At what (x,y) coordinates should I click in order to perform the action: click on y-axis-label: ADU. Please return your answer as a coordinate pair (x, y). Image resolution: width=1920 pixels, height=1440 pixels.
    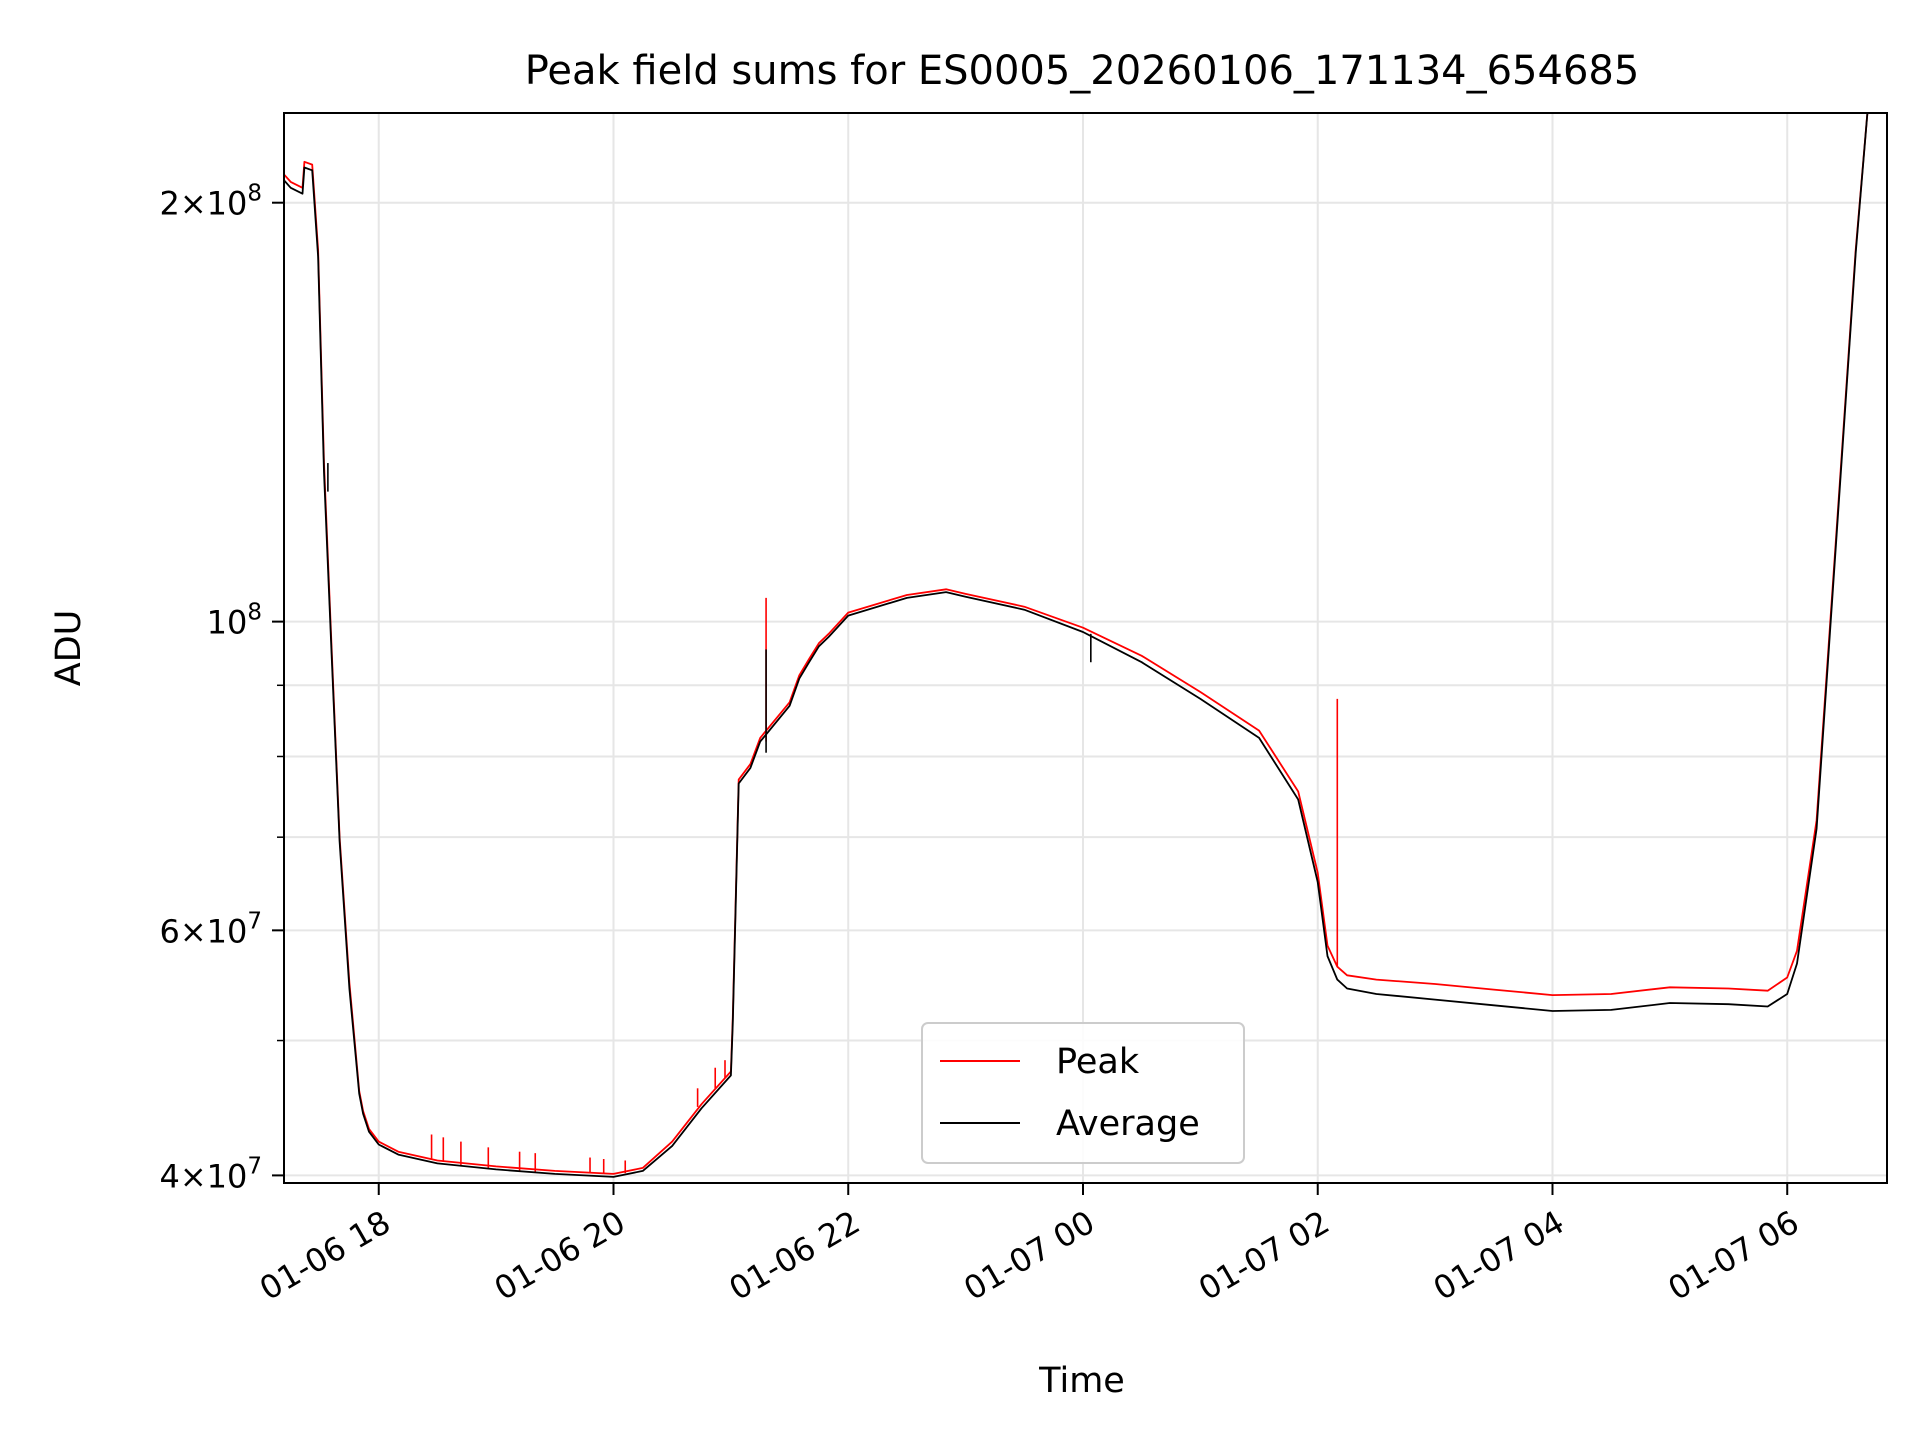
    Looking at the image, I should click on (69, 648).